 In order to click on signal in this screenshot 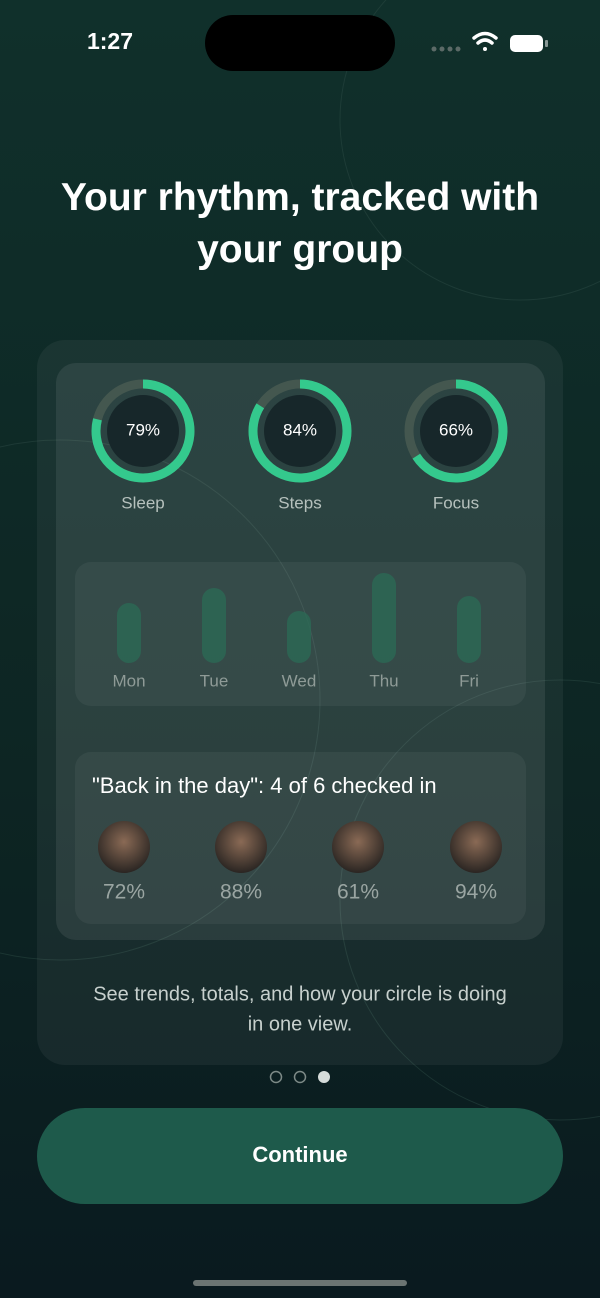, I will do `click(446, 49)`.